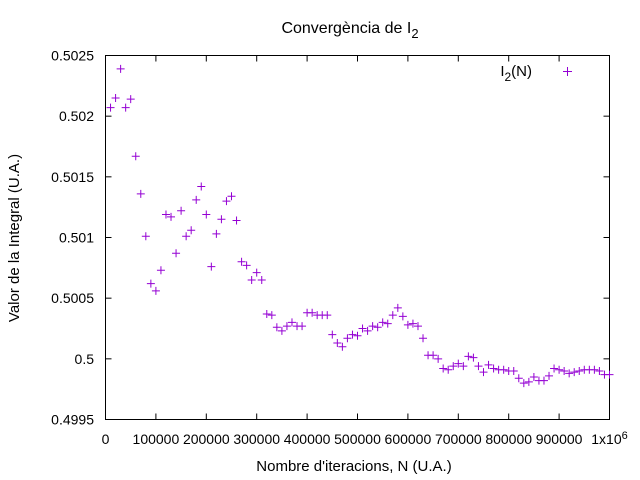 Image resolution: width=640 pixels, height=480 pixels. What do you see at coordinates (72, 56) in the screenshot?
I see `y-tick-label: 0.5025` at bounding box center [72, 56].